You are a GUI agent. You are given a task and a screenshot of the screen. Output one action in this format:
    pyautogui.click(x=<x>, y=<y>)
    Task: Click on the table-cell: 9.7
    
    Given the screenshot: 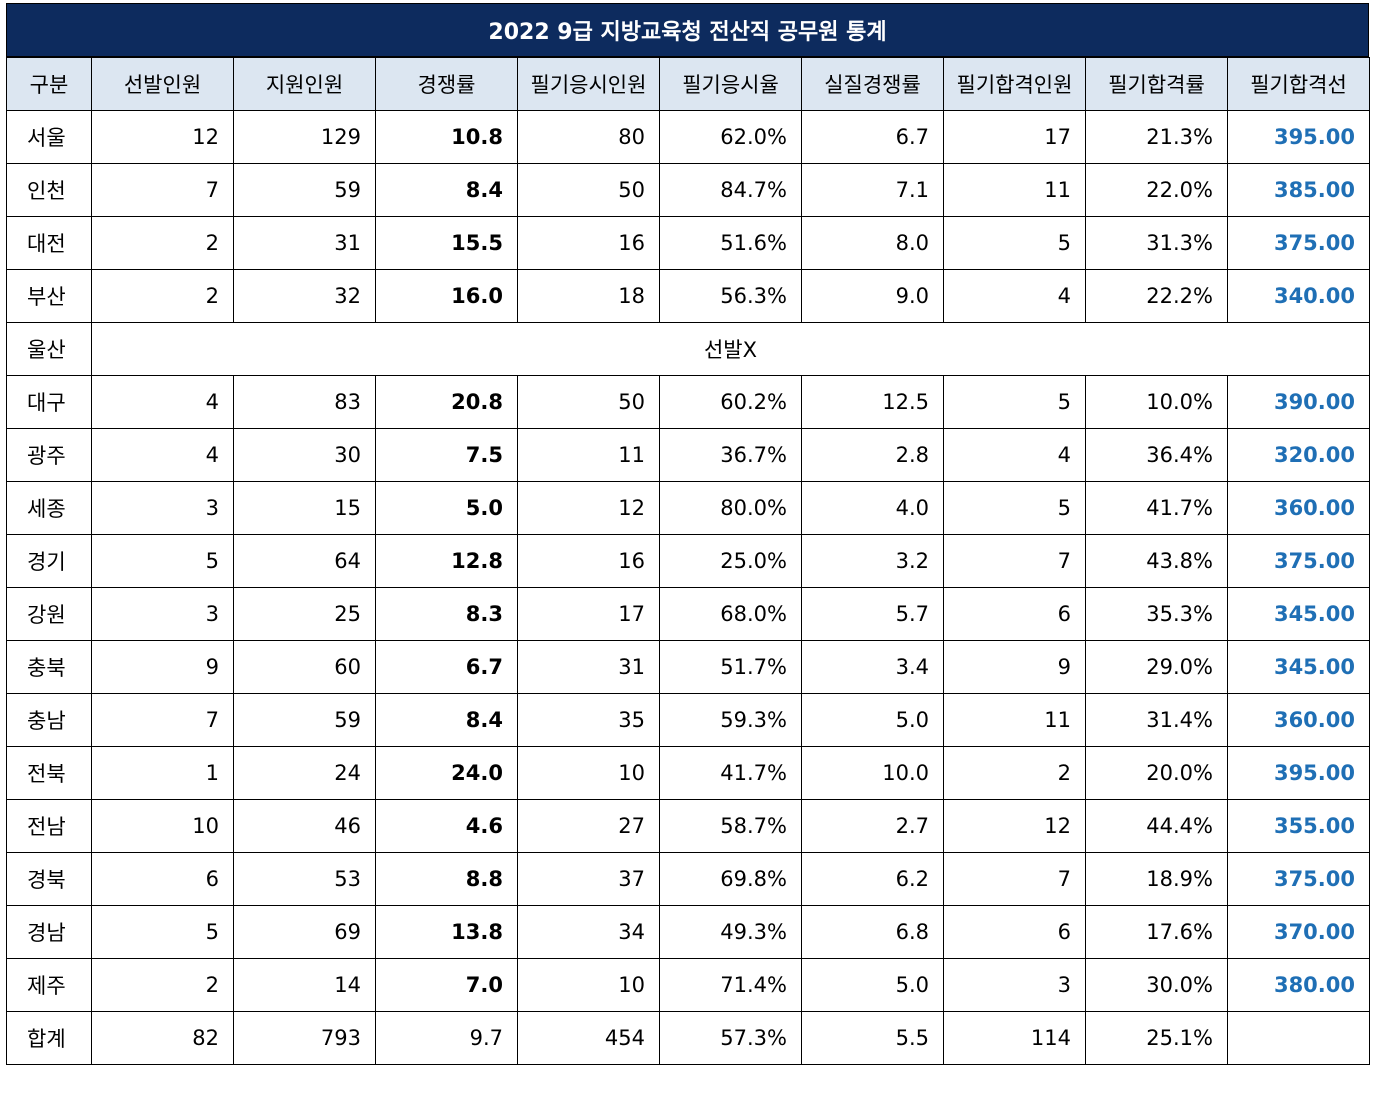 What is the action you would take?
    pyautogui.click(x=446, y=1038)
    